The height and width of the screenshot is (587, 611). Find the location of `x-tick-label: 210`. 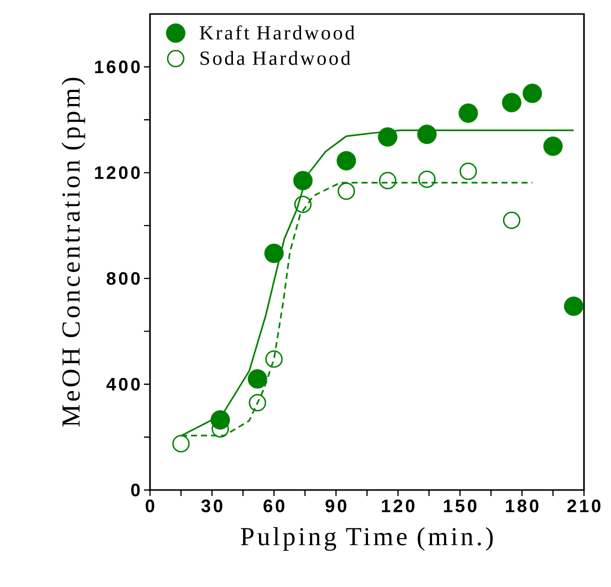

x-tick-label: 210 is located at coordinates (583, 506).